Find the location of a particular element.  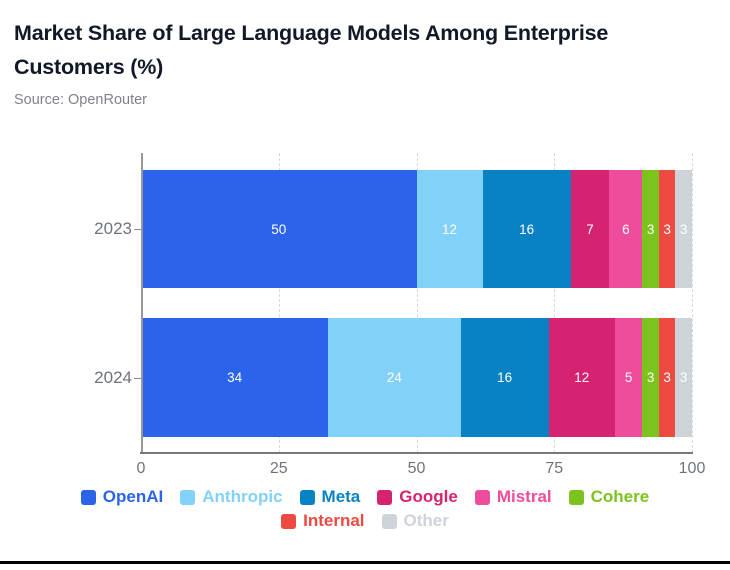

bar-segment-2023-anthropic: 12 is located at coordinates (449, 229).